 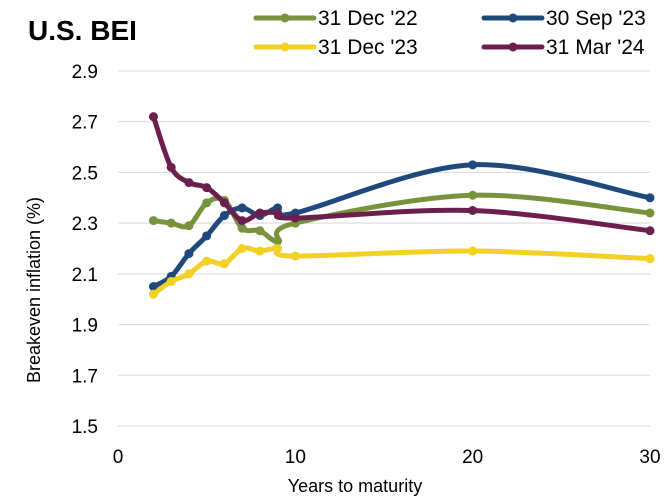 I want to click on x-tick-label: 30, so click(x=649, y=457).